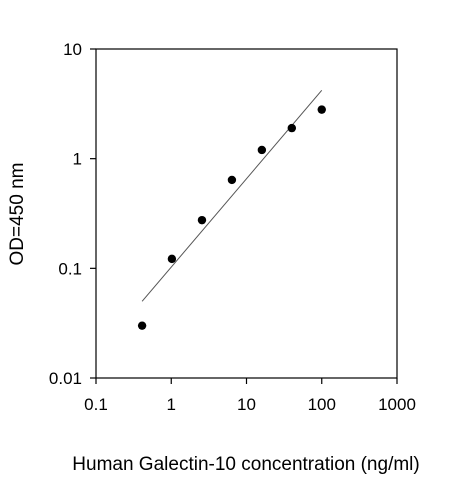 Image resolution: width=463 pixels, height=480 pixels. What do you see at coordinates (245, 464) in the screenshot?
I see `x-axis-title: Human Galectin-10 concentration (ng/ml)` at bounding box center [245, 464].